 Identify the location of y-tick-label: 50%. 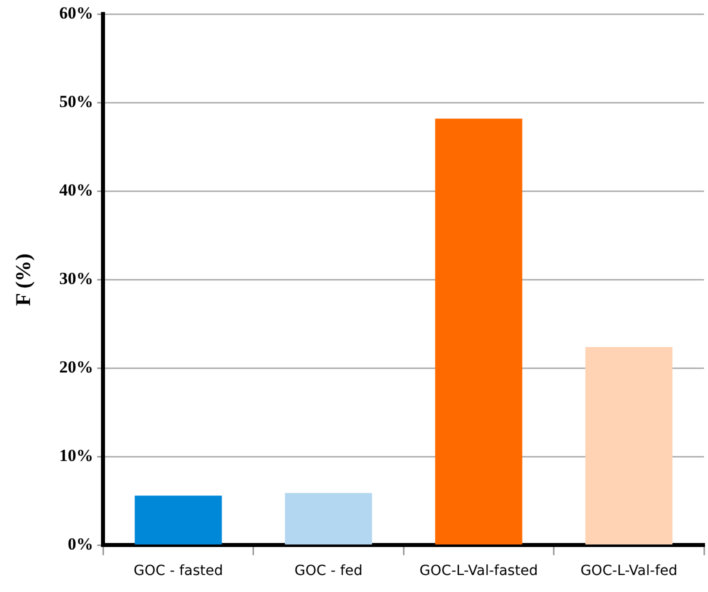
(76, 102).